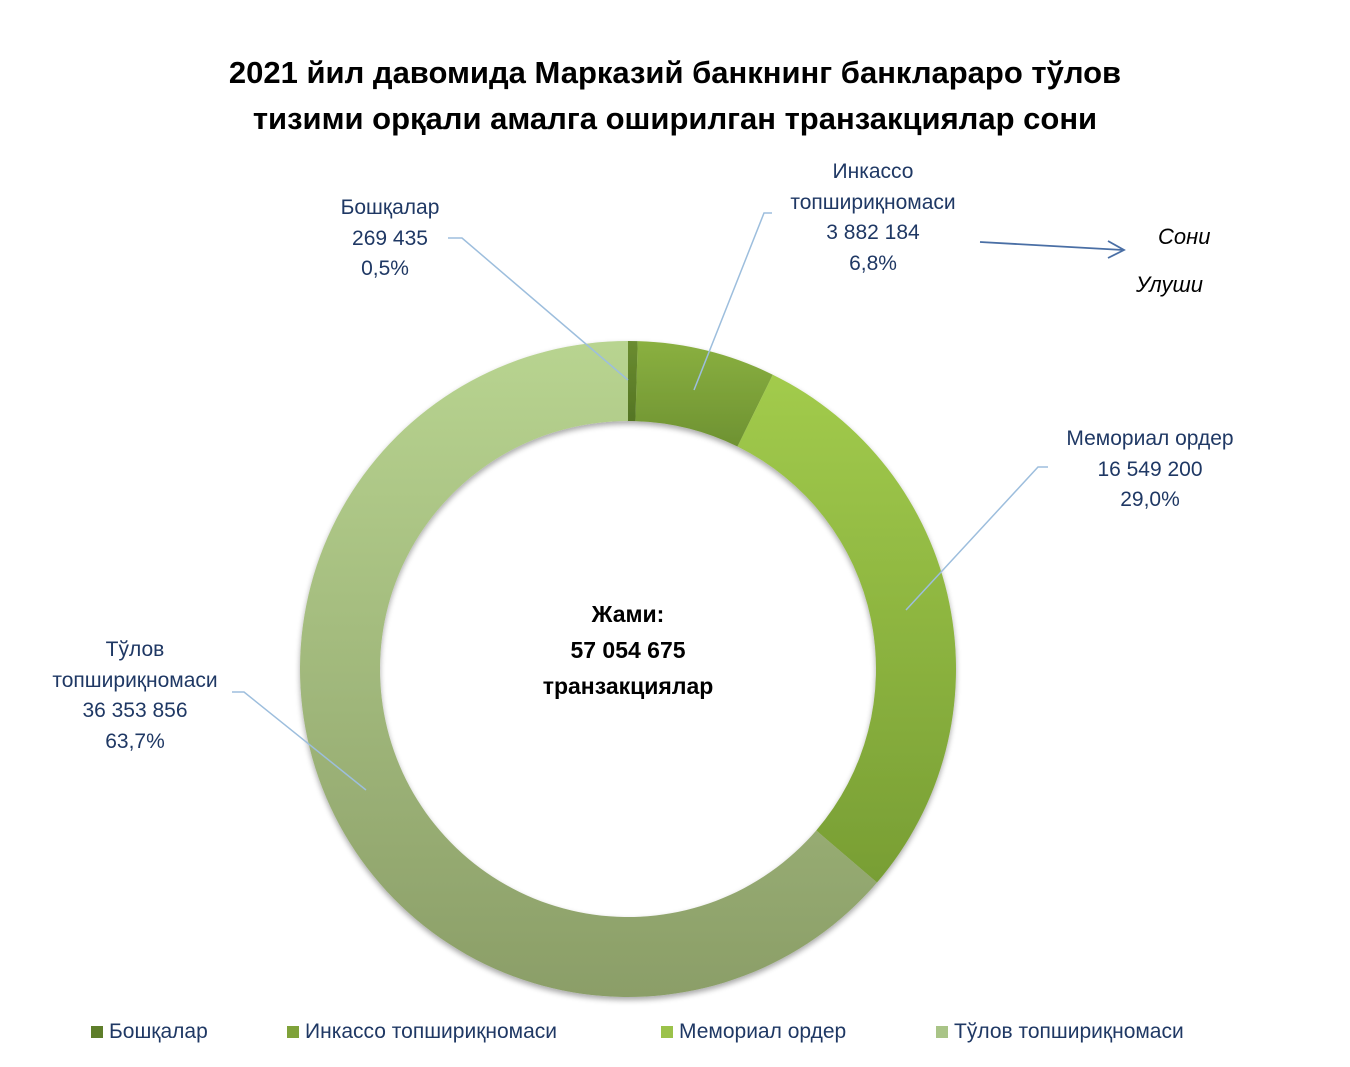 Image resolution: width=1350 pixels, height=1067 pixels. Describe the element at coordinates (135, 680) in the screenshot. I see `label-tulov-name-2: топшириқномаси` at that location.